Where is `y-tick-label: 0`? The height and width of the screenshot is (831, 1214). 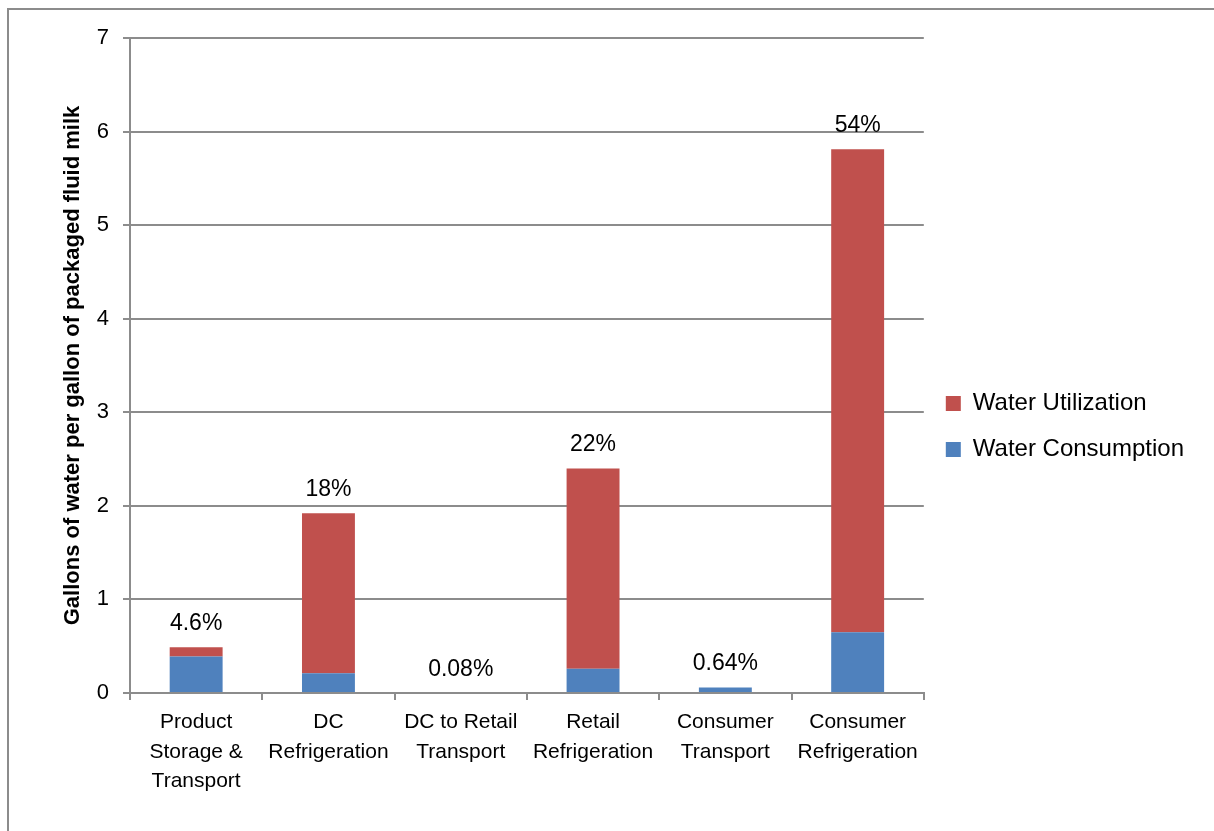 y-tick-label: 0 is located at coordinates (102, 692).